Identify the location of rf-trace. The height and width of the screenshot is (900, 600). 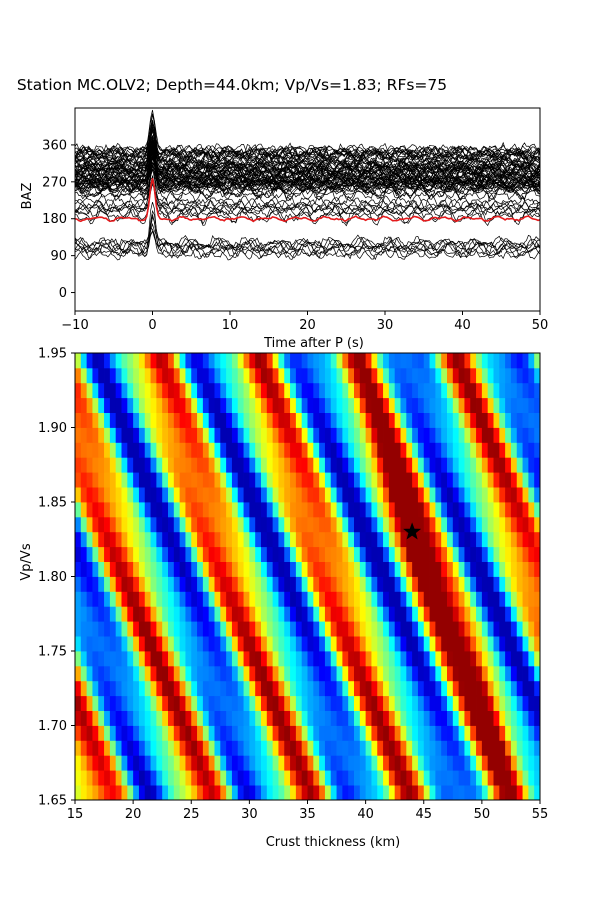
(307, 174).